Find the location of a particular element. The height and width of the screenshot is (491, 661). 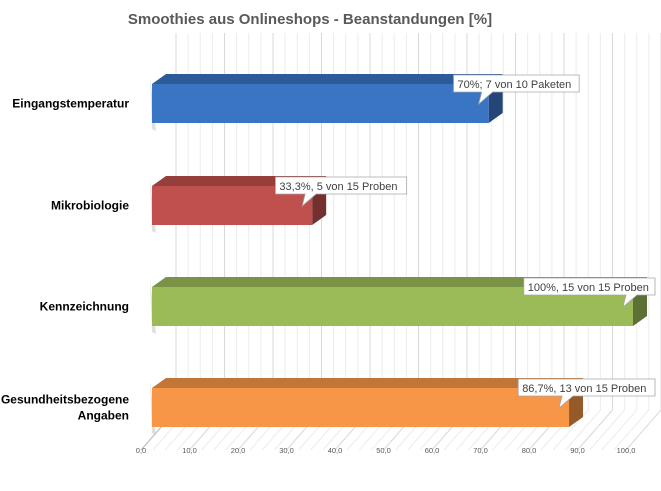

data-label: 70%; 7 von 10 Paketen is located at coordinates (515, 85).